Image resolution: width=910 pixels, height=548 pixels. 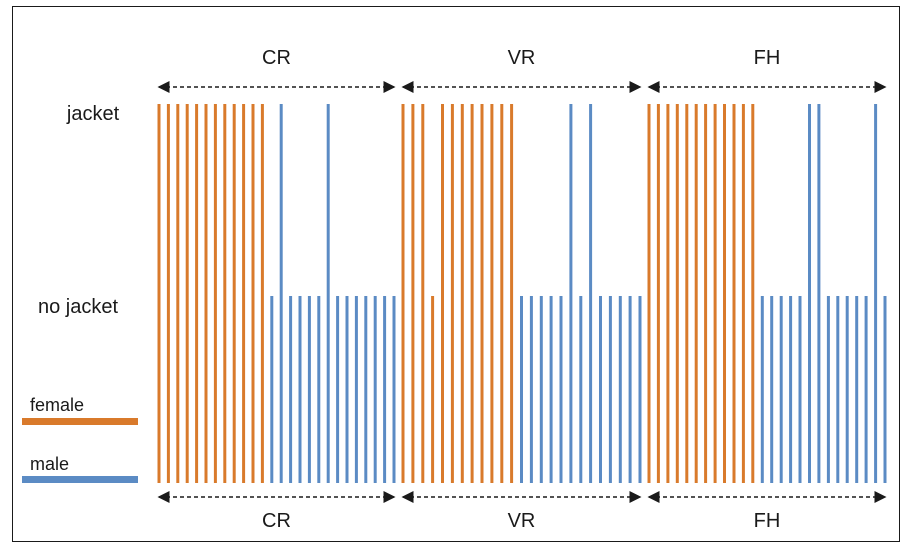 What do you see at coordinates (80, 439) in the screenshot?
I see `legend: female male` at bounding box center [80, 439].